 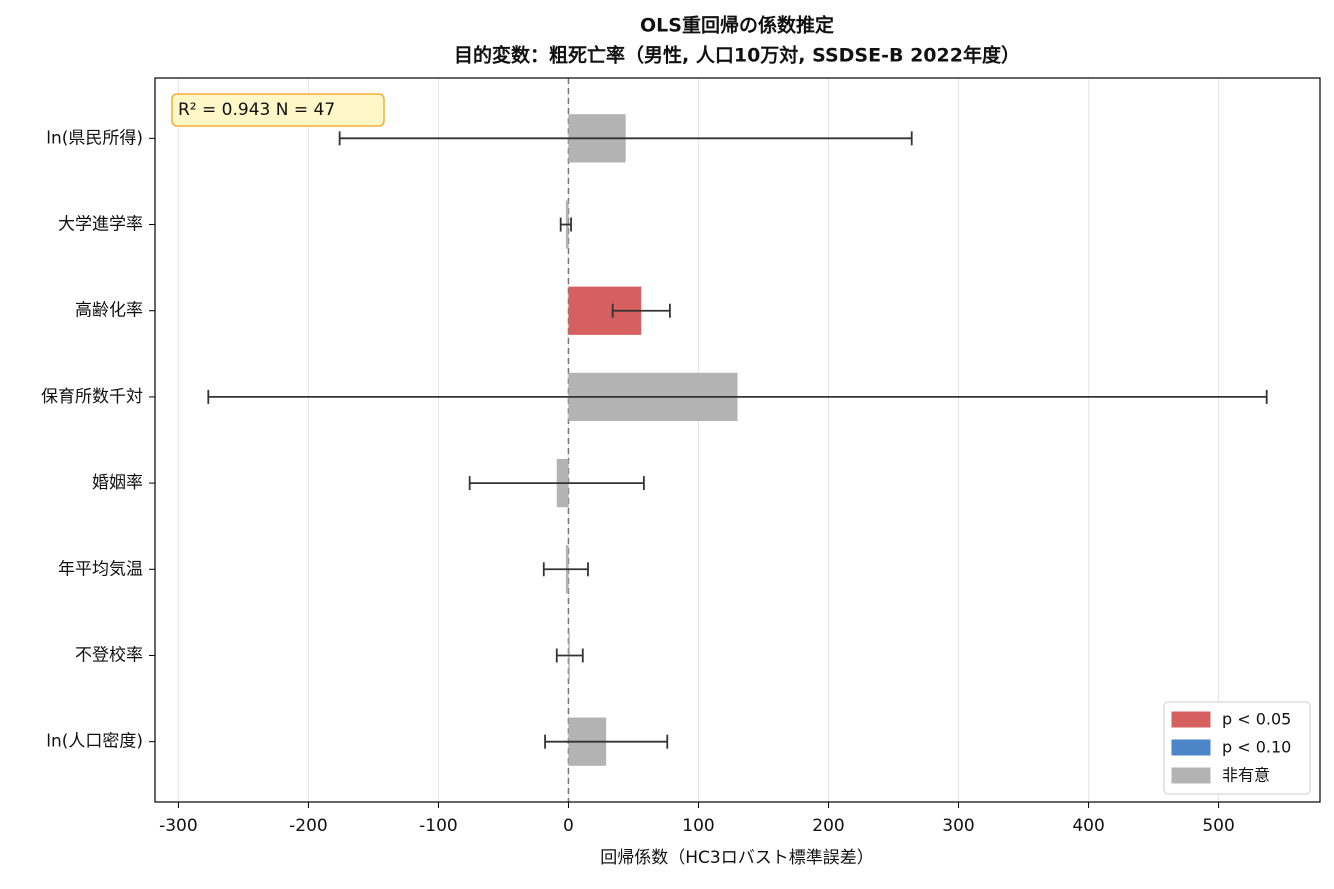 I want to click on x-tick-label: -100, so click(x=438, y=826).